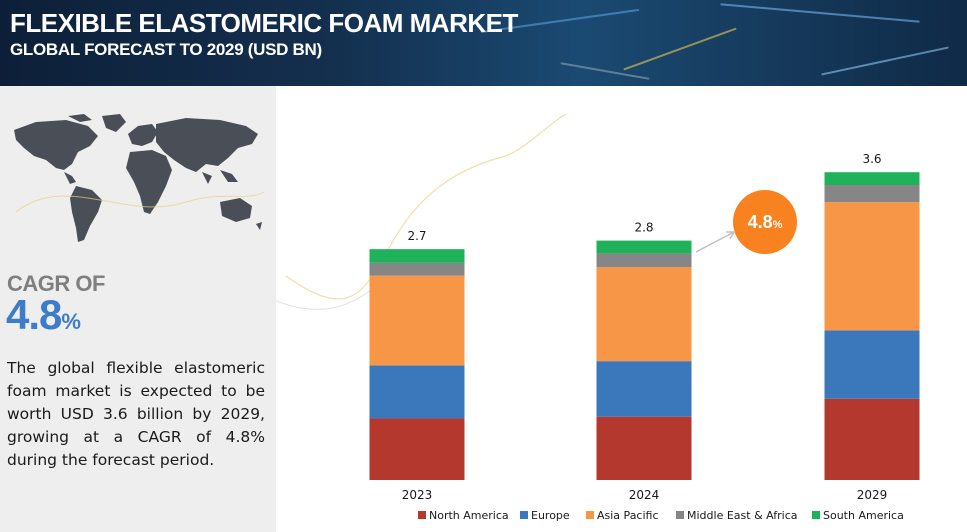  What do you see at coordinates (644, 448) in the screenshot?
I see `bar-segment-north-america-2024` at bounding box center [644, 448].